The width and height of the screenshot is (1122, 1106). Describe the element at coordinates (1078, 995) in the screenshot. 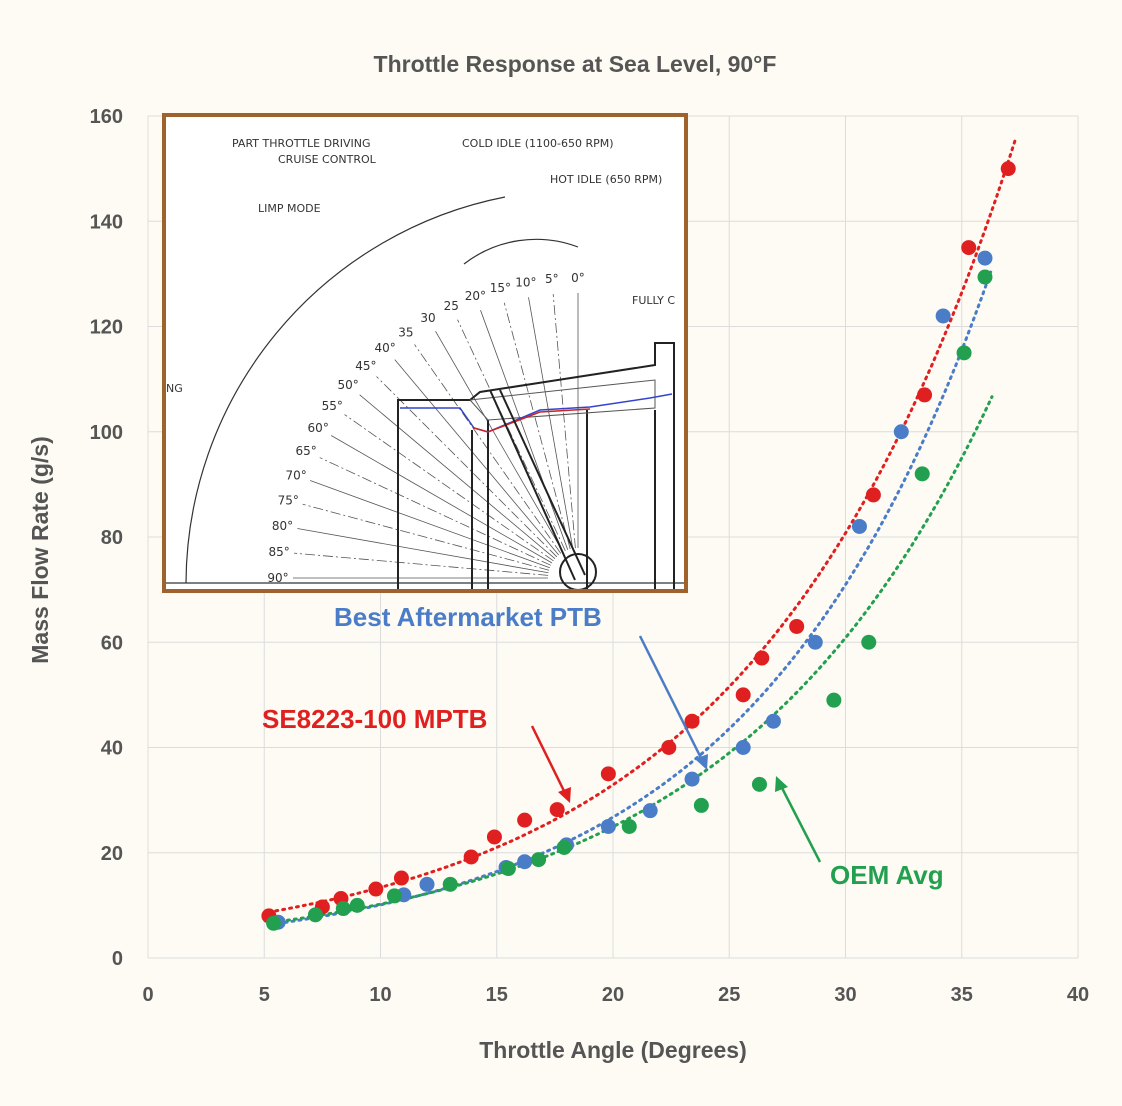

I see `x-tick-label: 40` at that location.